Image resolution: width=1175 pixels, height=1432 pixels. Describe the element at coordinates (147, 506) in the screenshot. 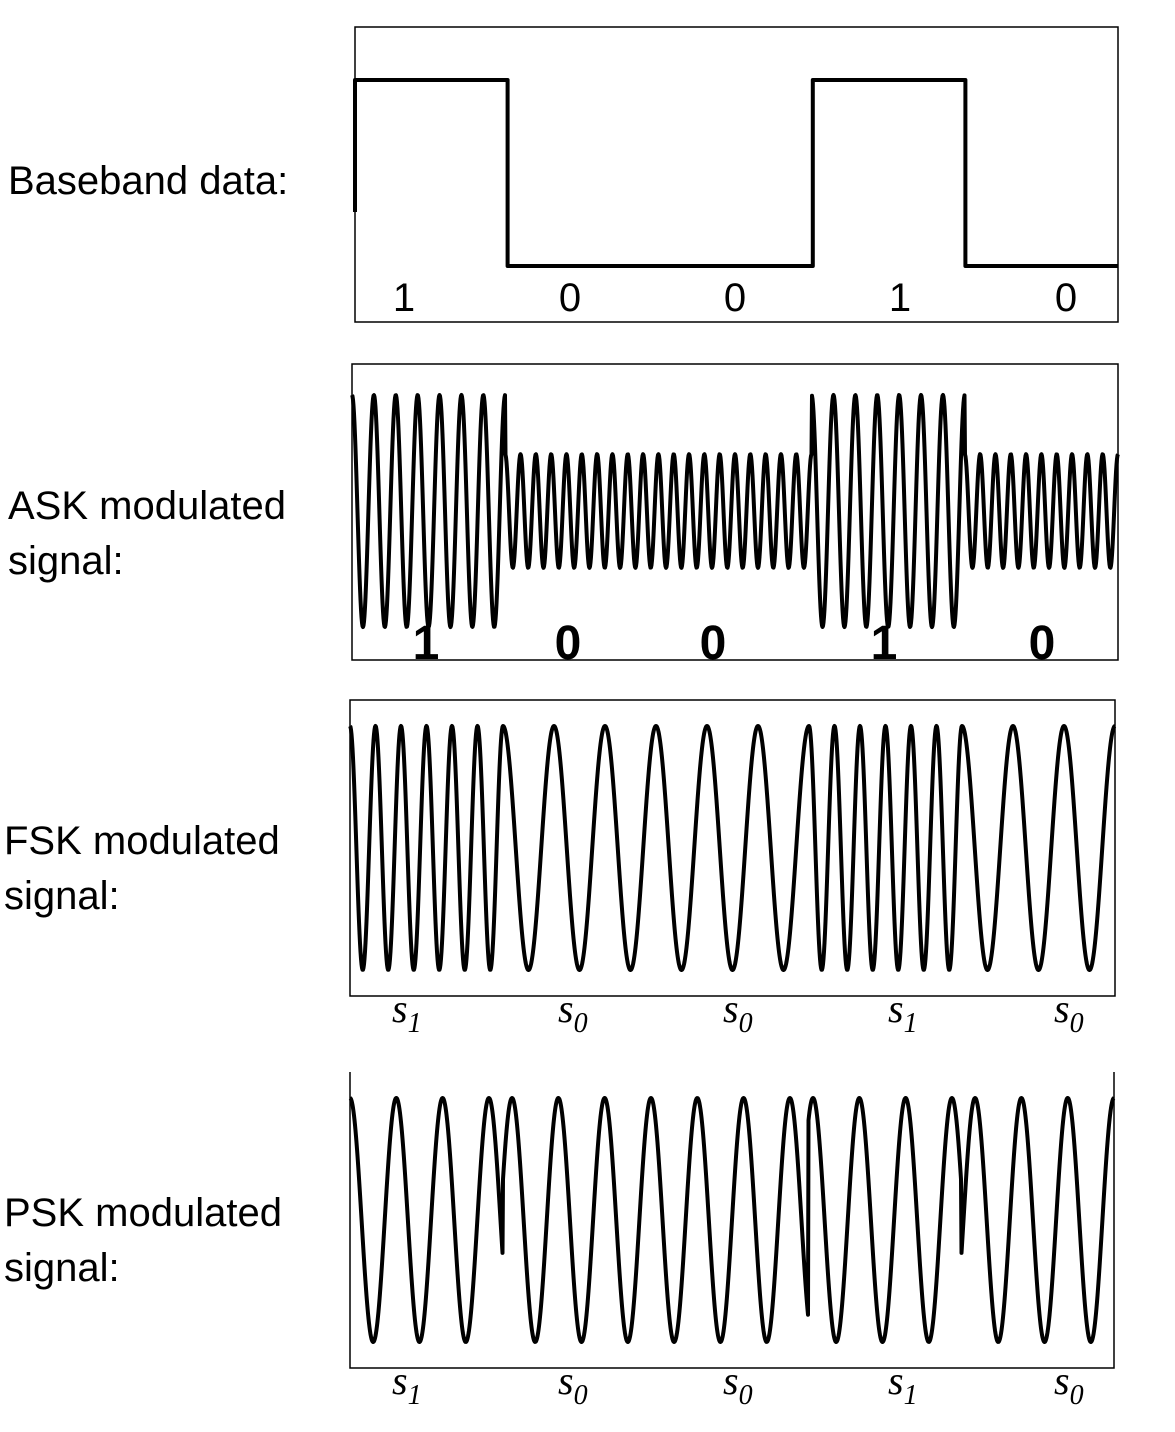

I see `panel-label: ASK modulated` at that location.